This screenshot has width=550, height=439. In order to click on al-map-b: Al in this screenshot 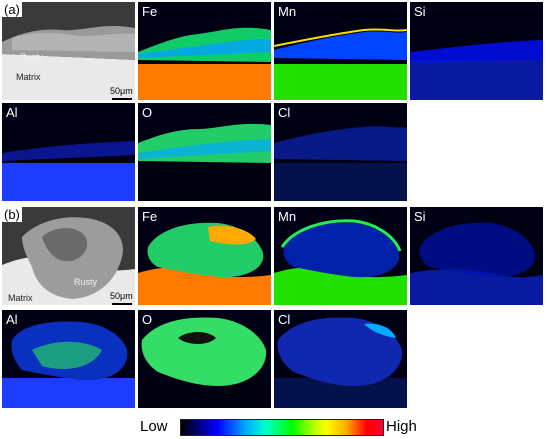, I will do `click(68, 359)`.